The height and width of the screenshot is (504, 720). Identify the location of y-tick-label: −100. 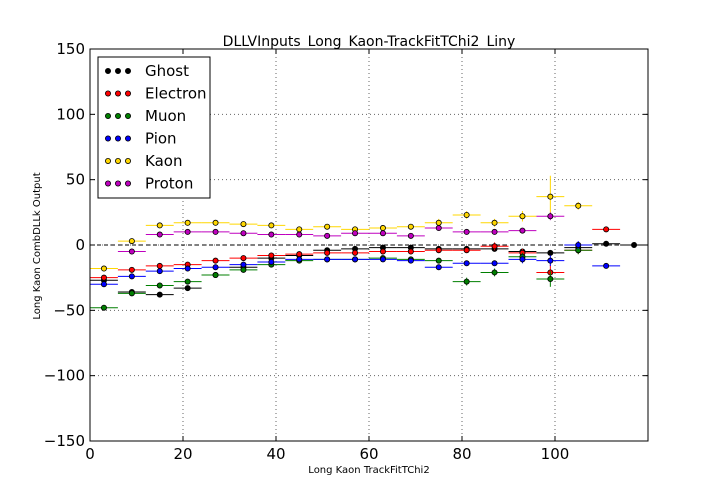
(64, 376).